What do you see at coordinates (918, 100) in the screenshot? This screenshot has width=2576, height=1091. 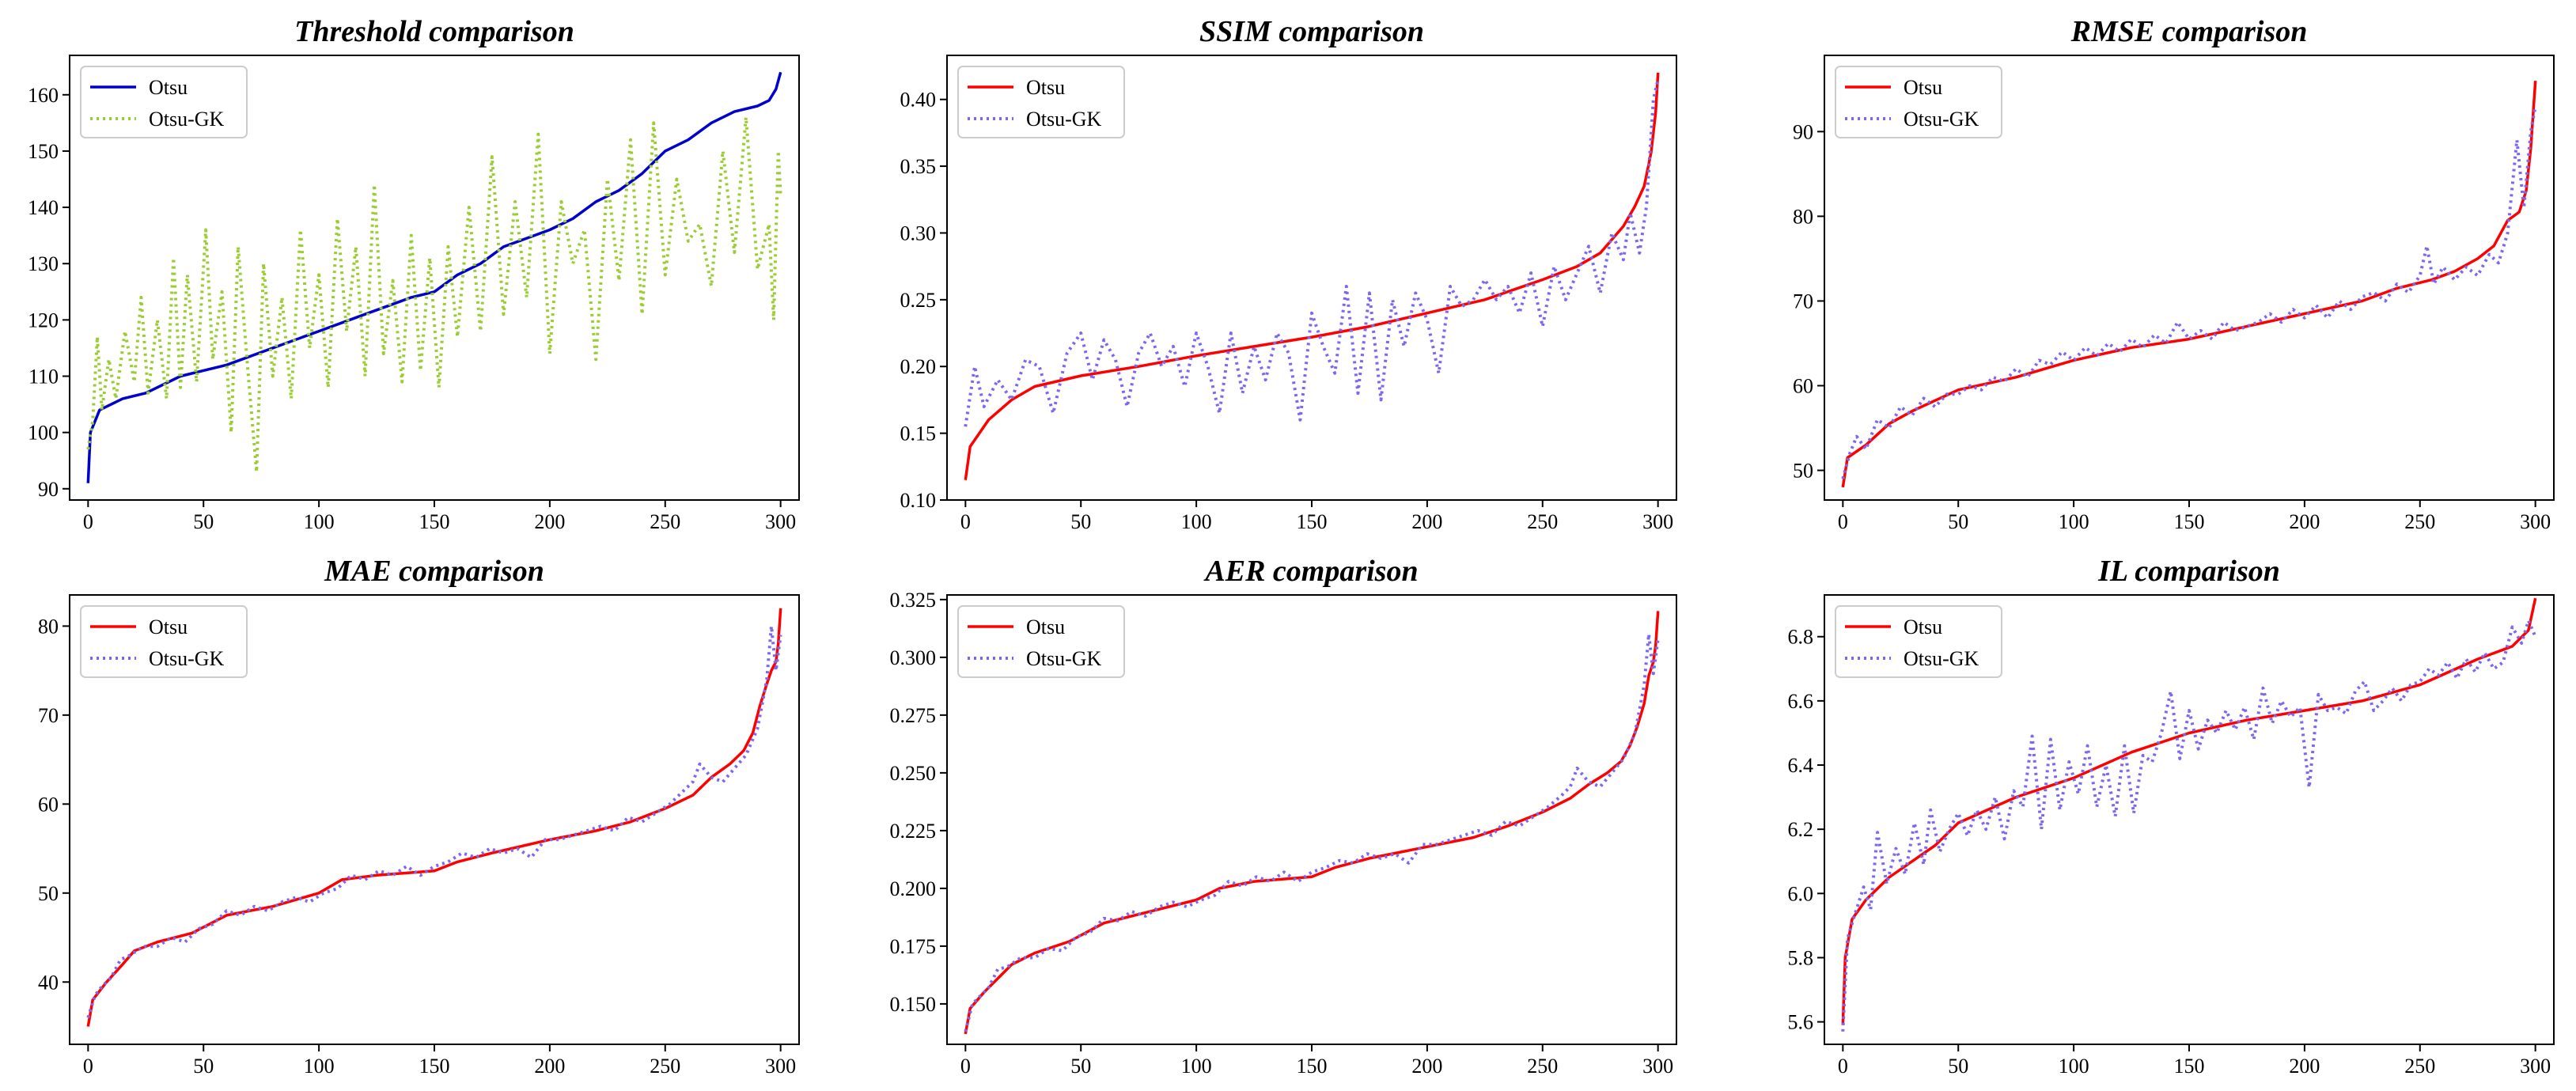 I see `y-tick-label: 0.40` at bounding box center [918, 100].